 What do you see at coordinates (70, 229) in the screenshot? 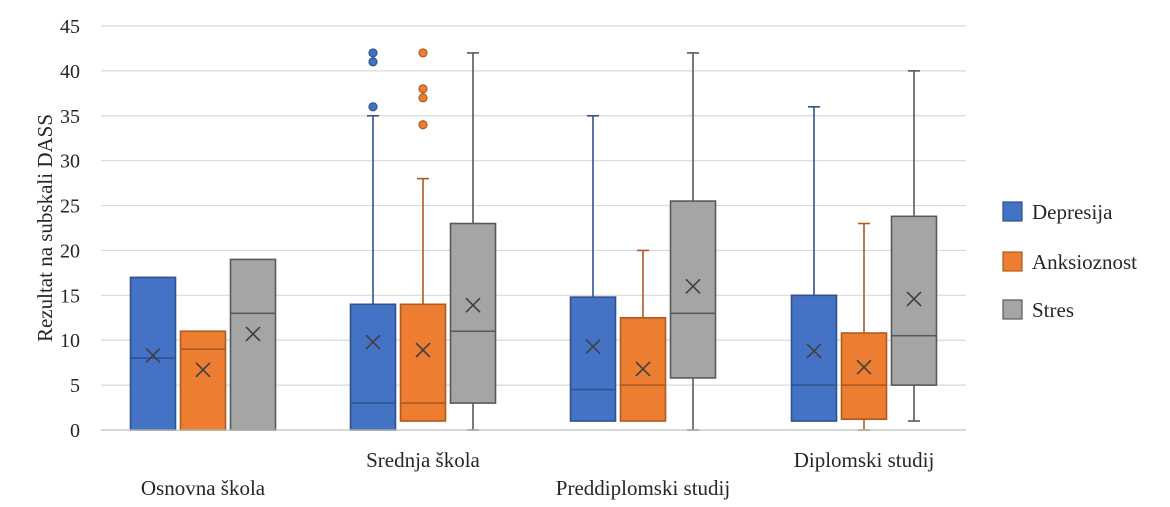
I see `y-tick-labels: 0 5 10 15 20 25 30 35 40 45` at bounding box center [70, 229].